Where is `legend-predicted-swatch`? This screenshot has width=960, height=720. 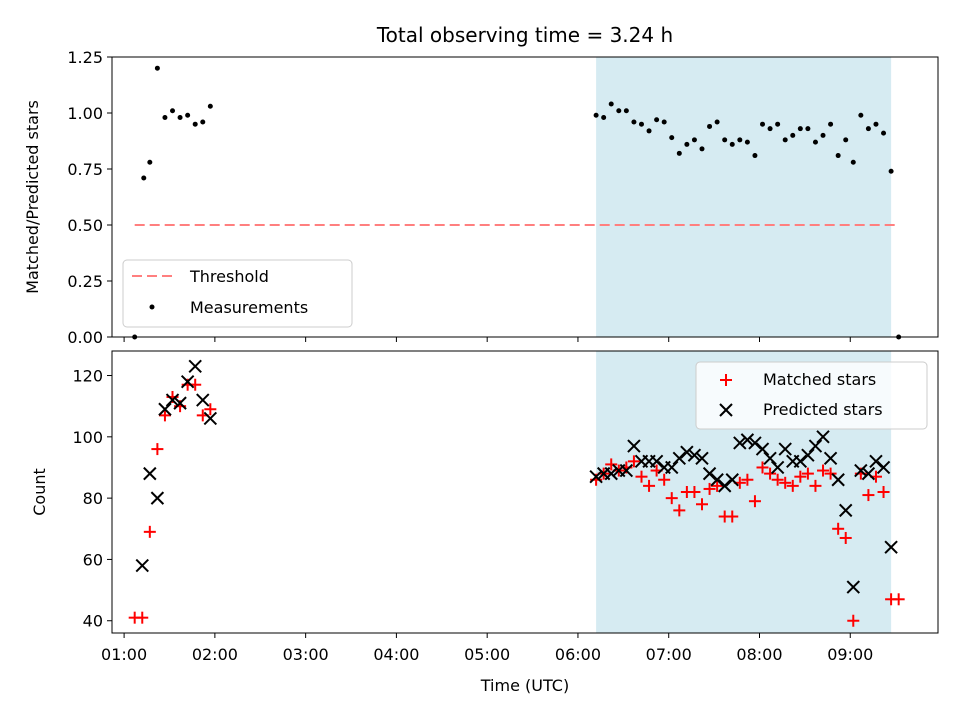
legend-predicted-swatch is located at coordinates (726, 410).